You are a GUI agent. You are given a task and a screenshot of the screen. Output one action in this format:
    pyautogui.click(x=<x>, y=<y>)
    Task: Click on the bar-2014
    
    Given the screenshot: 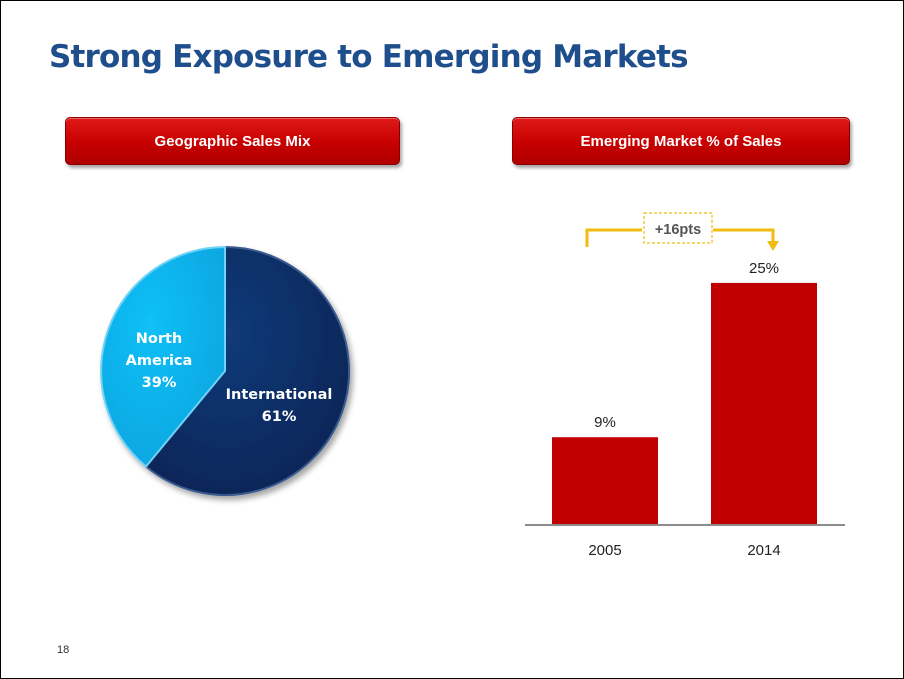 What is the action you would take?
    pyautogui.click(x=764, y=403)
    